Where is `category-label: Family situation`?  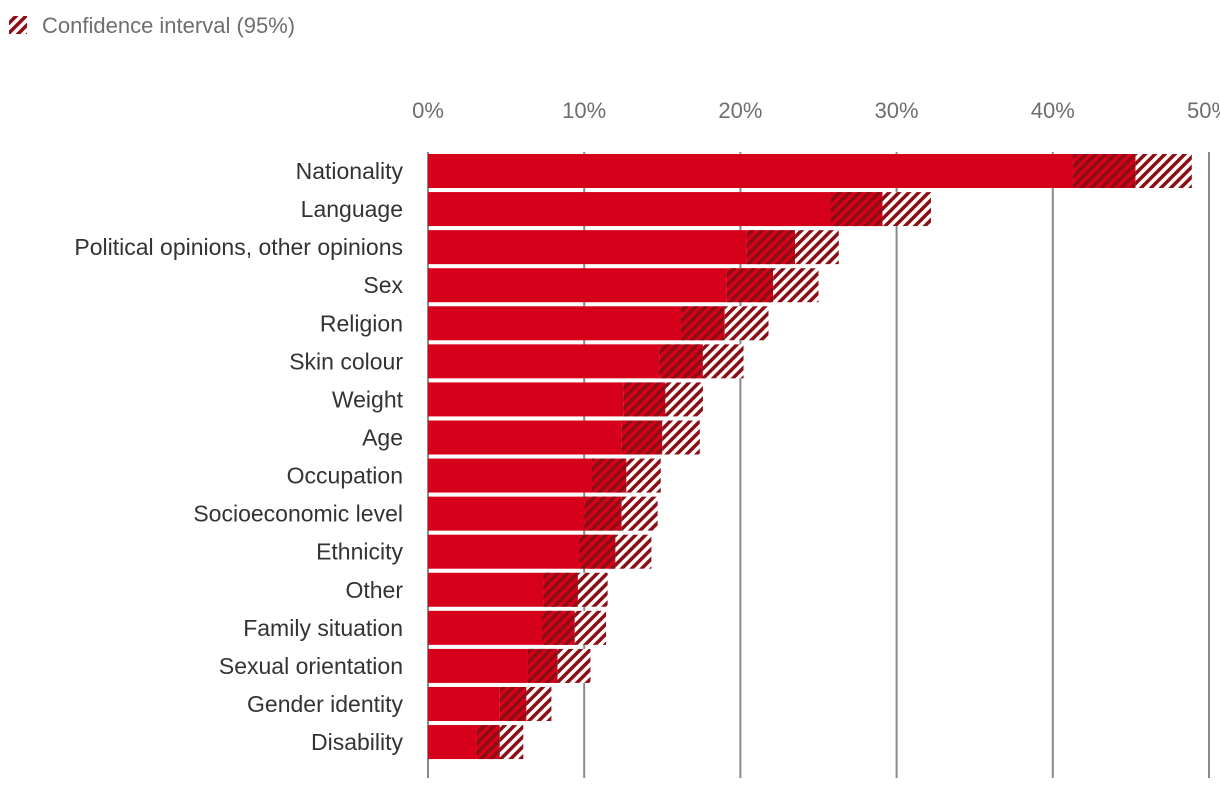 category-label: Family situation is located at coordinates (323, 628).